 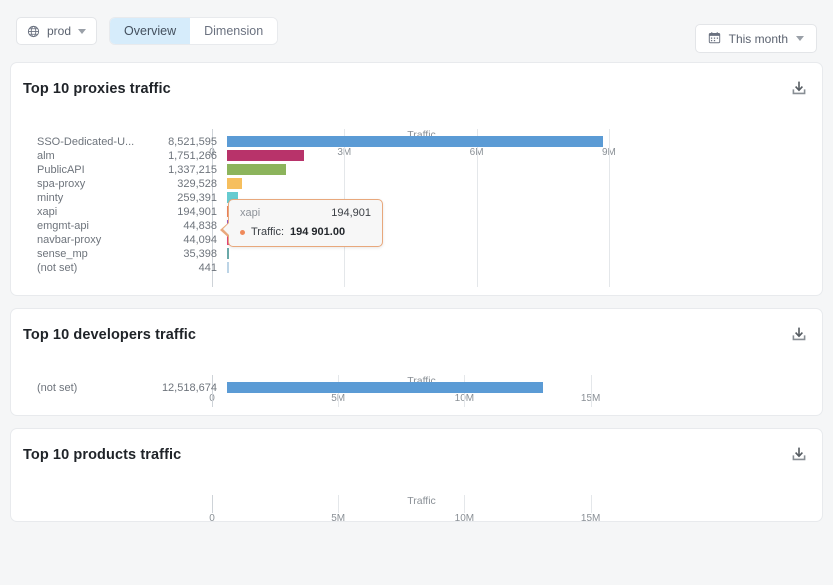 I want to click on tooltip-arrow-inner, so click(x=226, y=229).